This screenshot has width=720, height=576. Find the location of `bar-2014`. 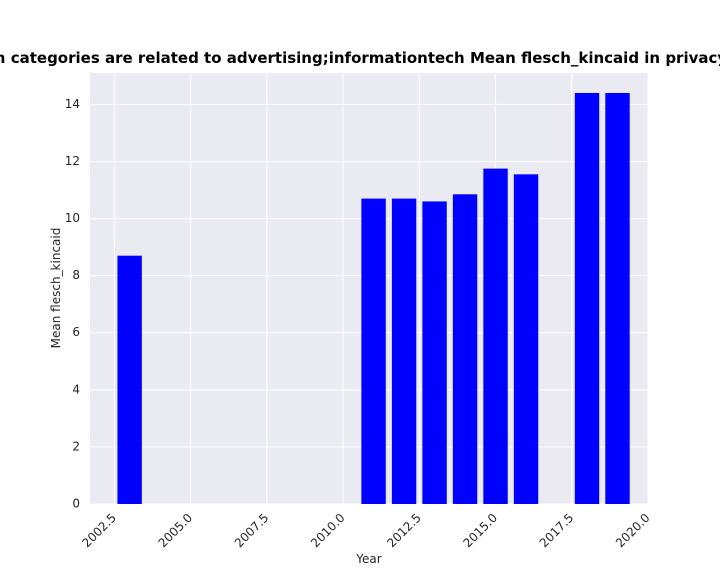

bar-2014 is located at coordinates (465, 349).